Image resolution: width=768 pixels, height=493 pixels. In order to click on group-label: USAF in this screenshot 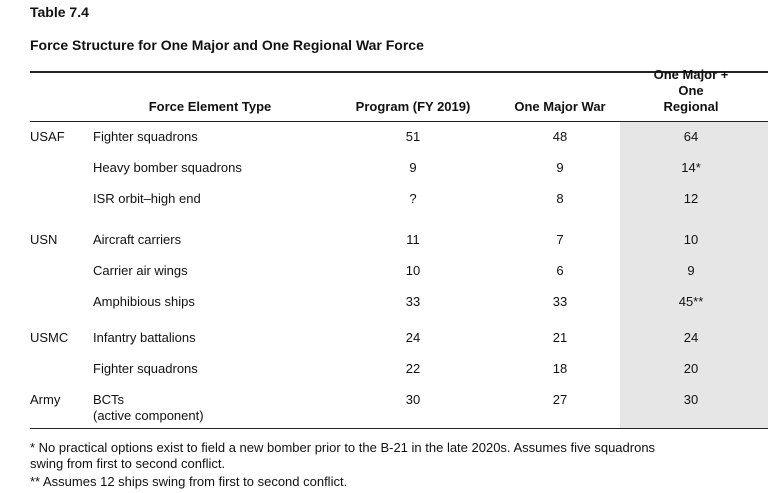, I will do `click(47, 136)`.